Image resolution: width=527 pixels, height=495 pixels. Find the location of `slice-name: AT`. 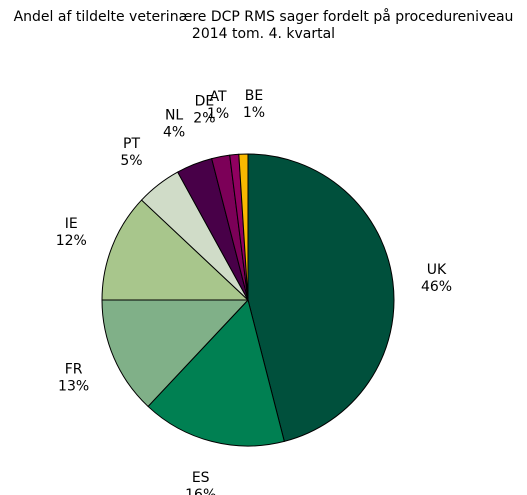

slice-name: AT is located at coordinates (218, 97).